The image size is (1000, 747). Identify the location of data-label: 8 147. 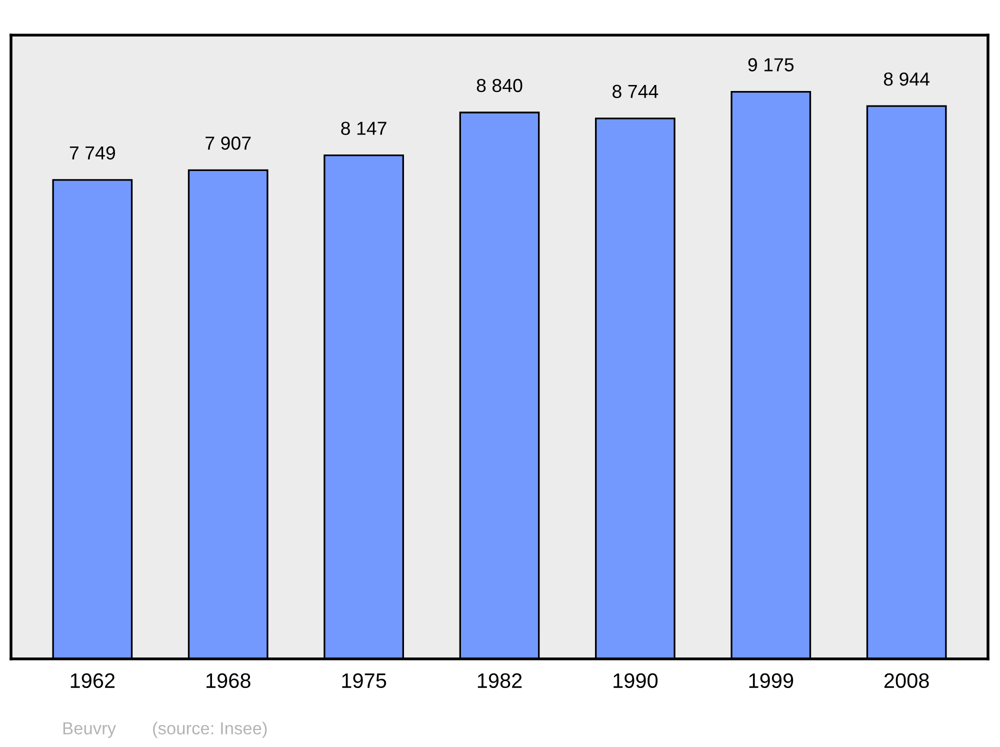
(363, 128).